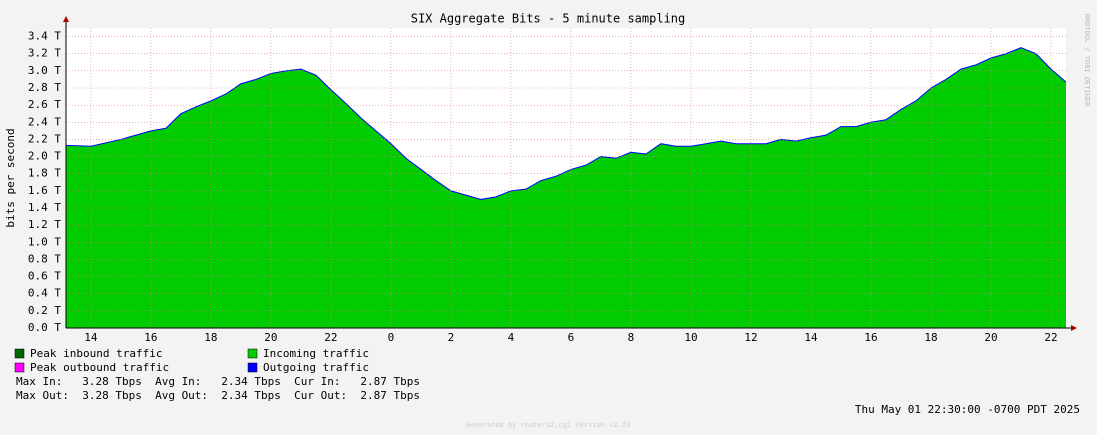 This screenshot has height=435, width=1097. What do you see at coordinates (44, 173) in the screenshot?
I see `y-tick-label: 1.8 T` at bounding box center [44, 173].